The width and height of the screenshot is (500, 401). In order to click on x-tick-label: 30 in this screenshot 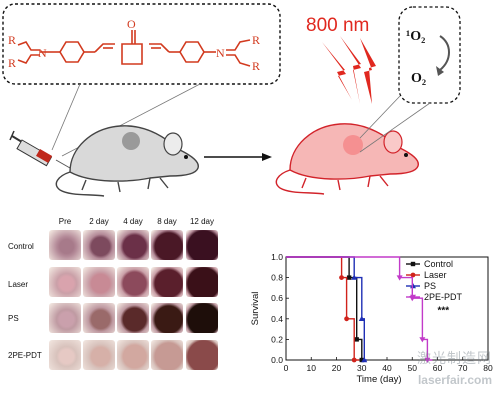, I will do `click(362, 368)`.